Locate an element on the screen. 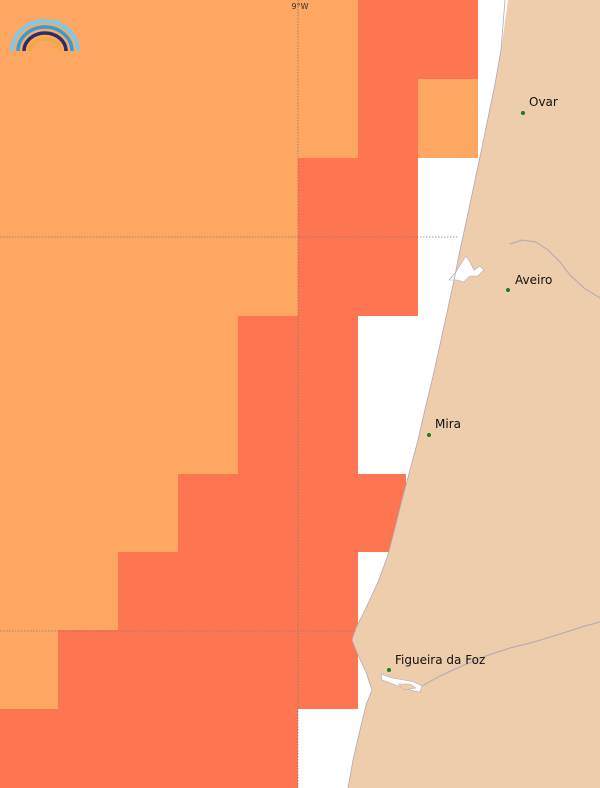 Image resolution: width=600 pixels, height=788 pixels. city-figueira-da-foz: Figueira da Foz is located at coordinates (436, 662).